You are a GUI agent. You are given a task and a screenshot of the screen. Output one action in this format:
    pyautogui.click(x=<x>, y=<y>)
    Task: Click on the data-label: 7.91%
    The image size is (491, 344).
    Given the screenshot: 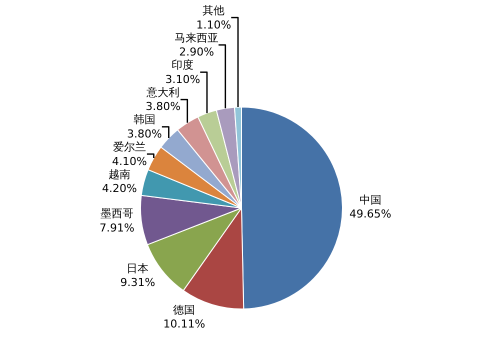 What is the action you would take?
    pyautogui.click(x=116, y=227)
    